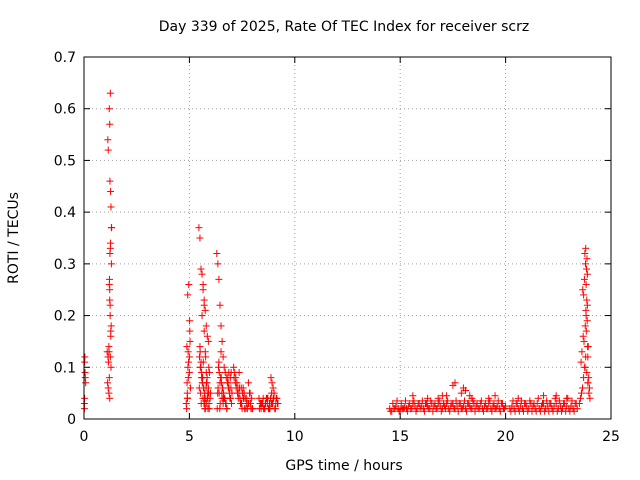  I want to click on y-tick-label: 0.1, so click(65, 368).